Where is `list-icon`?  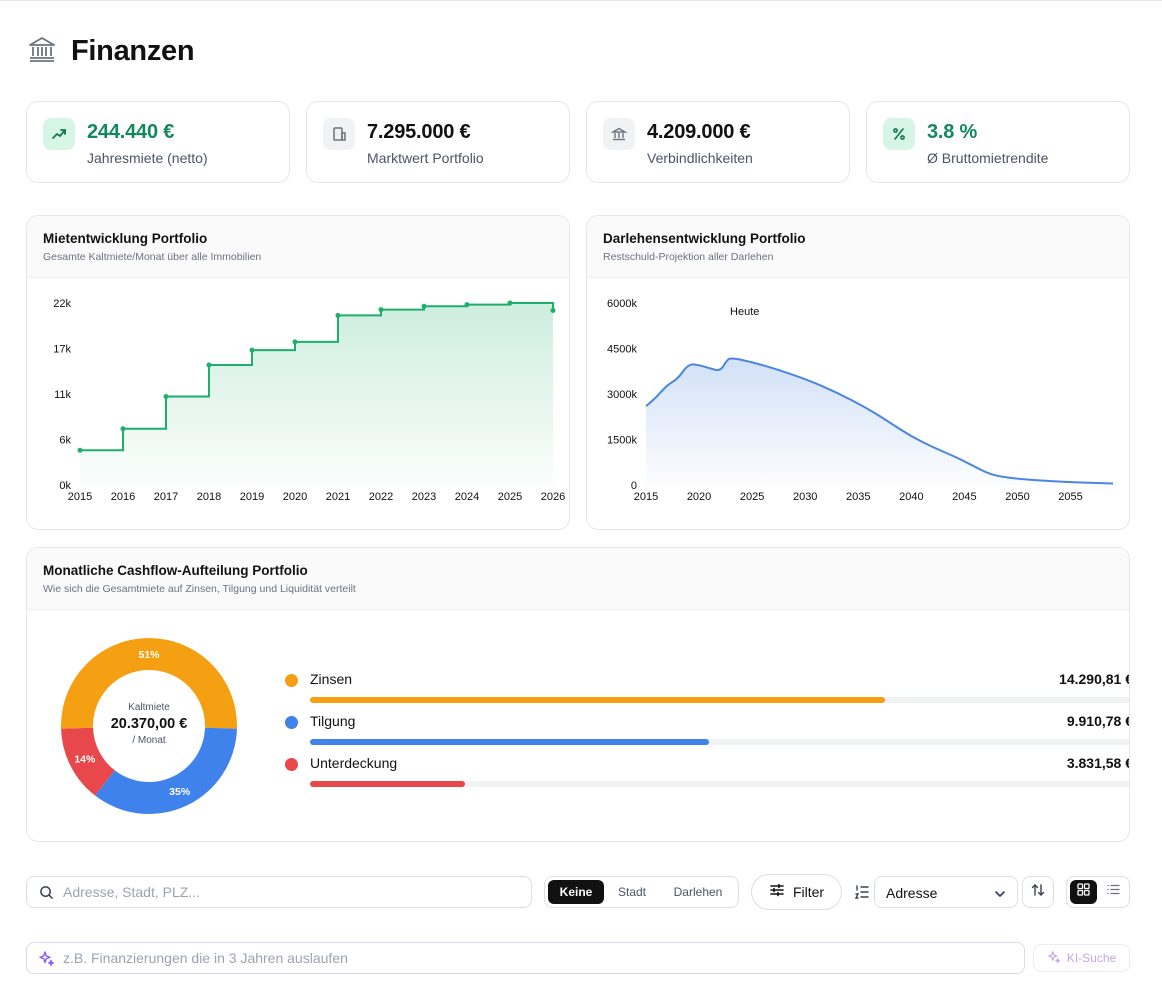
list-icon is located at coordinates (1113, 892).